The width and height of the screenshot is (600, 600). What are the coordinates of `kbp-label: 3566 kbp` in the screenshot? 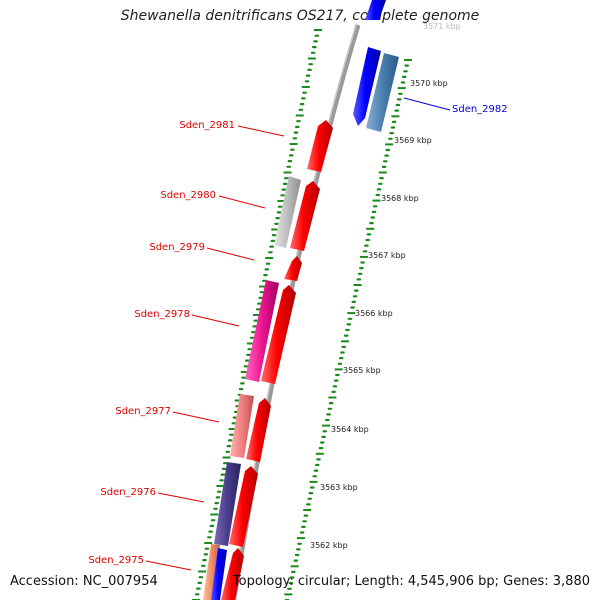 It's located at (374, 313).